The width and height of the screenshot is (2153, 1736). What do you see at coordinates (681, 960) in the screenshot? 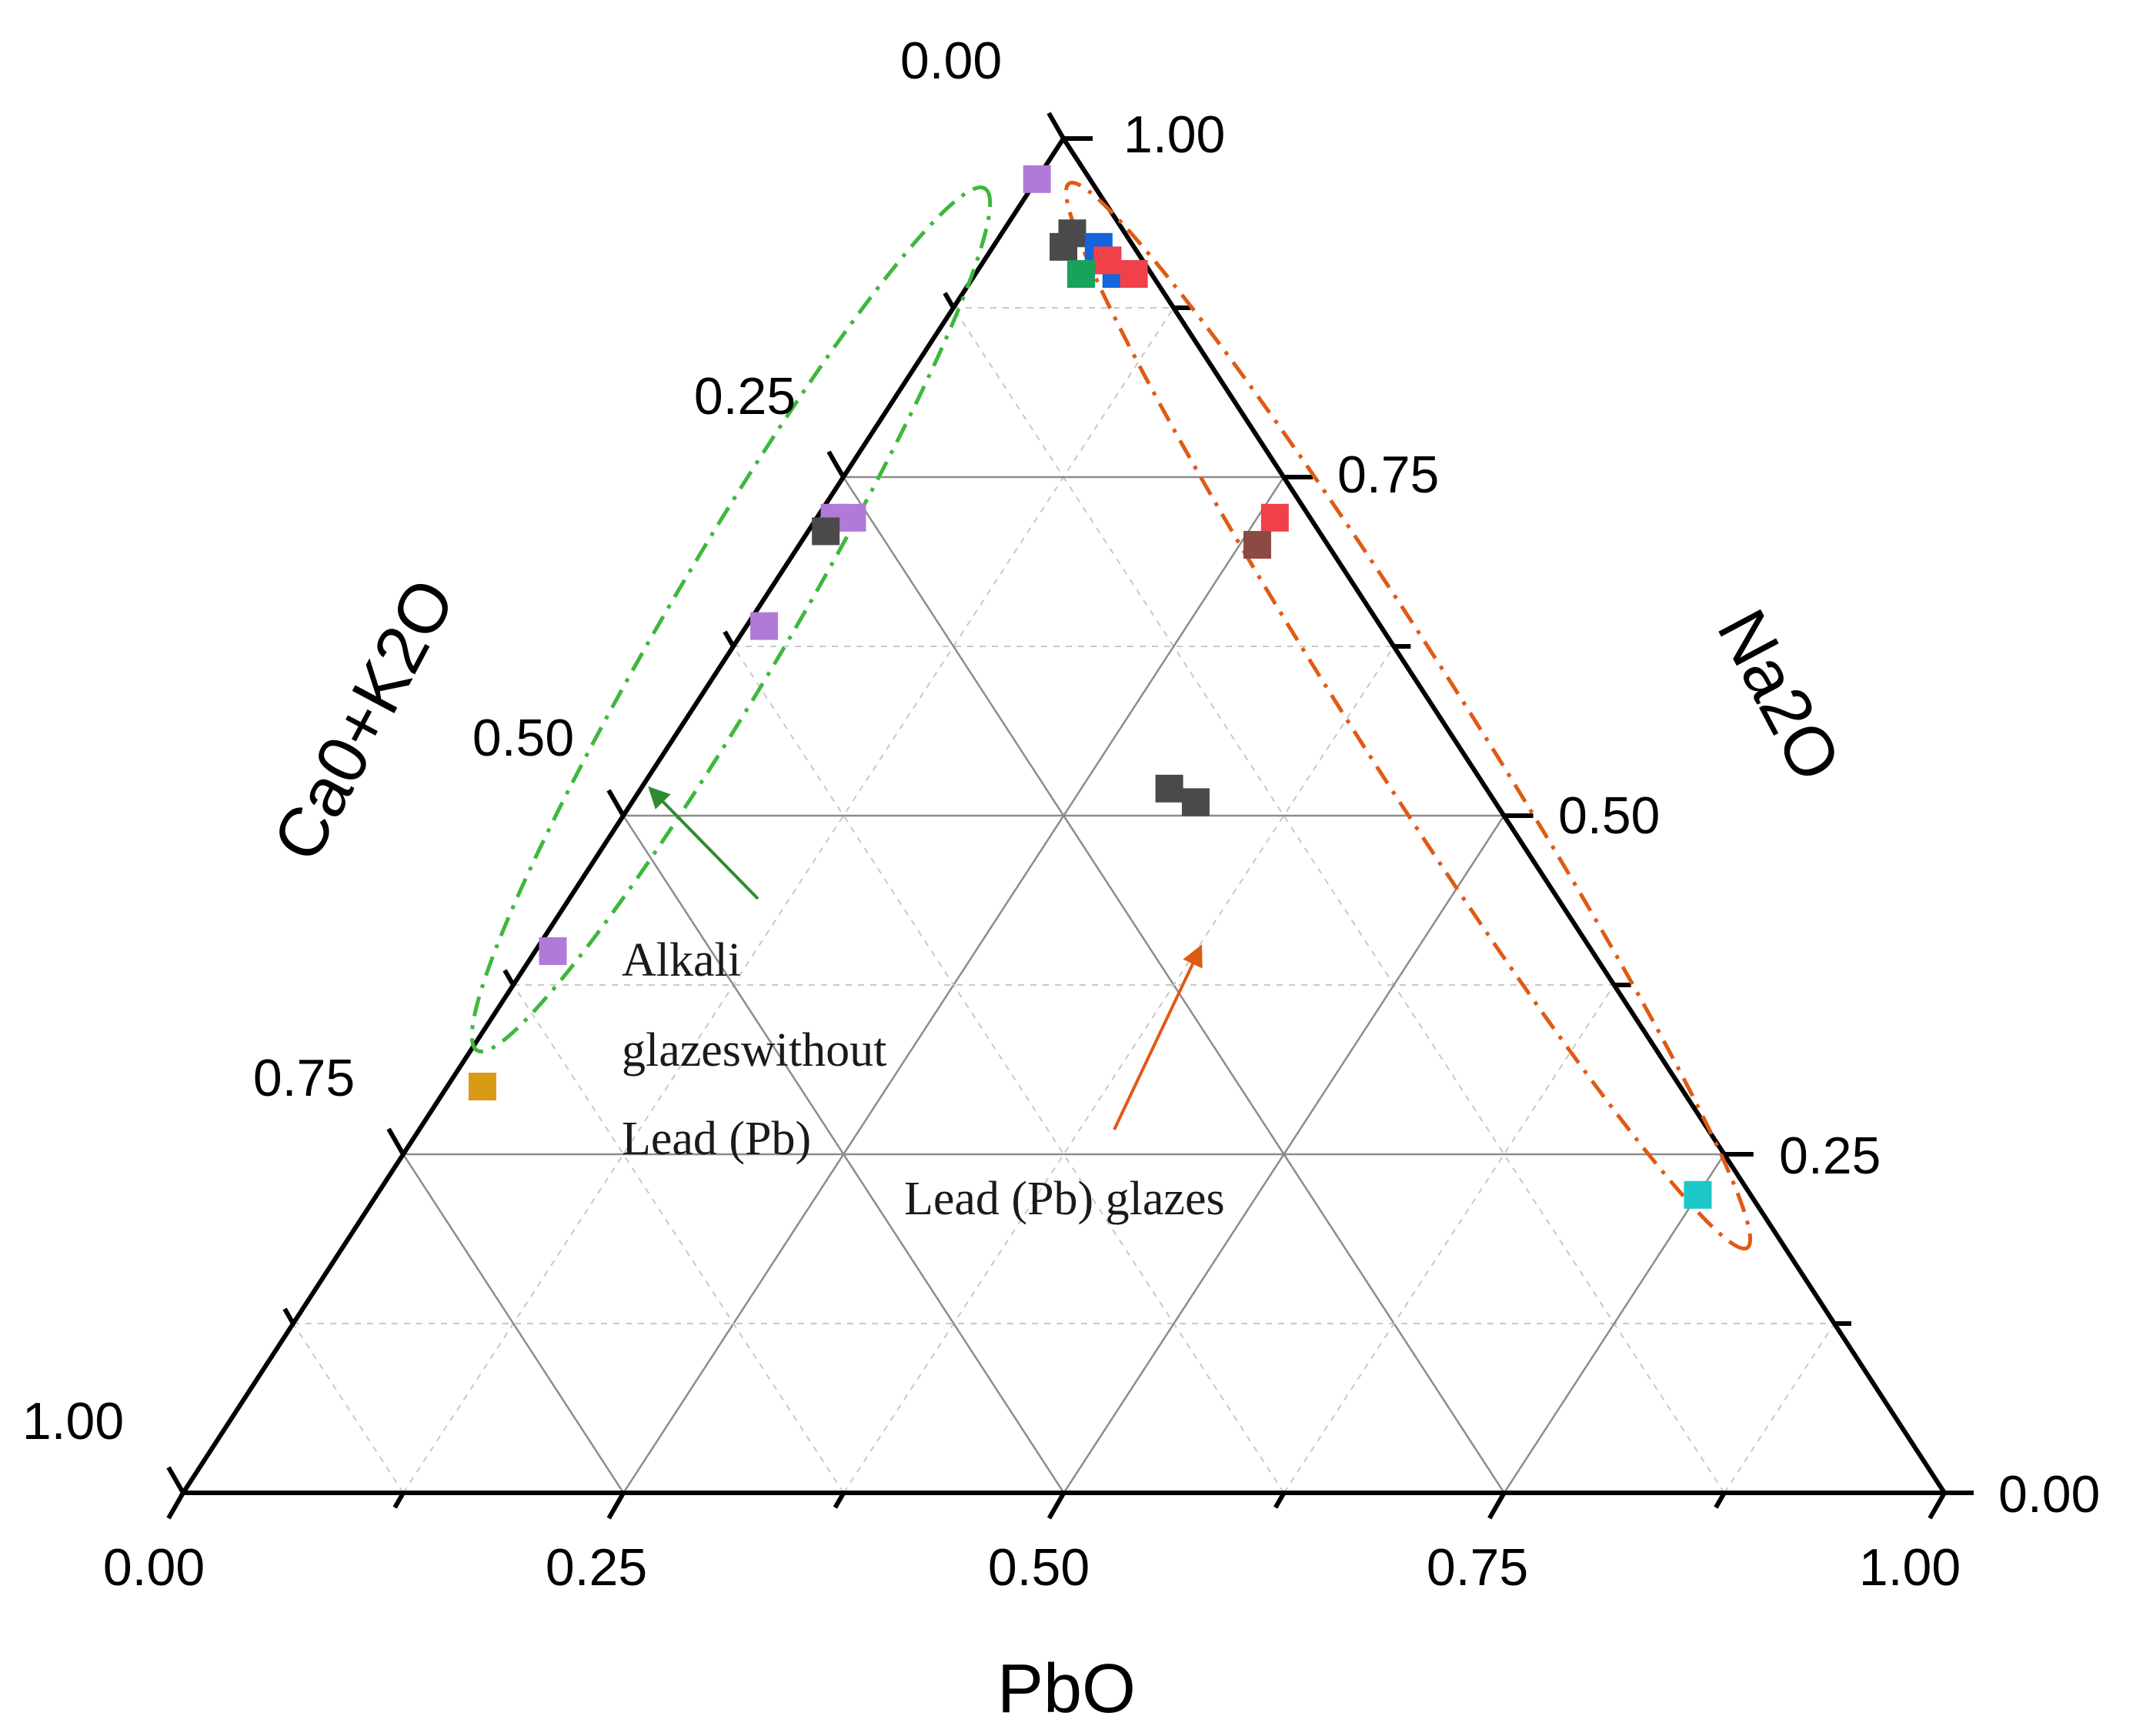
I see `alkali-annotation-line: Alkali` at bounding box center [681, 960].